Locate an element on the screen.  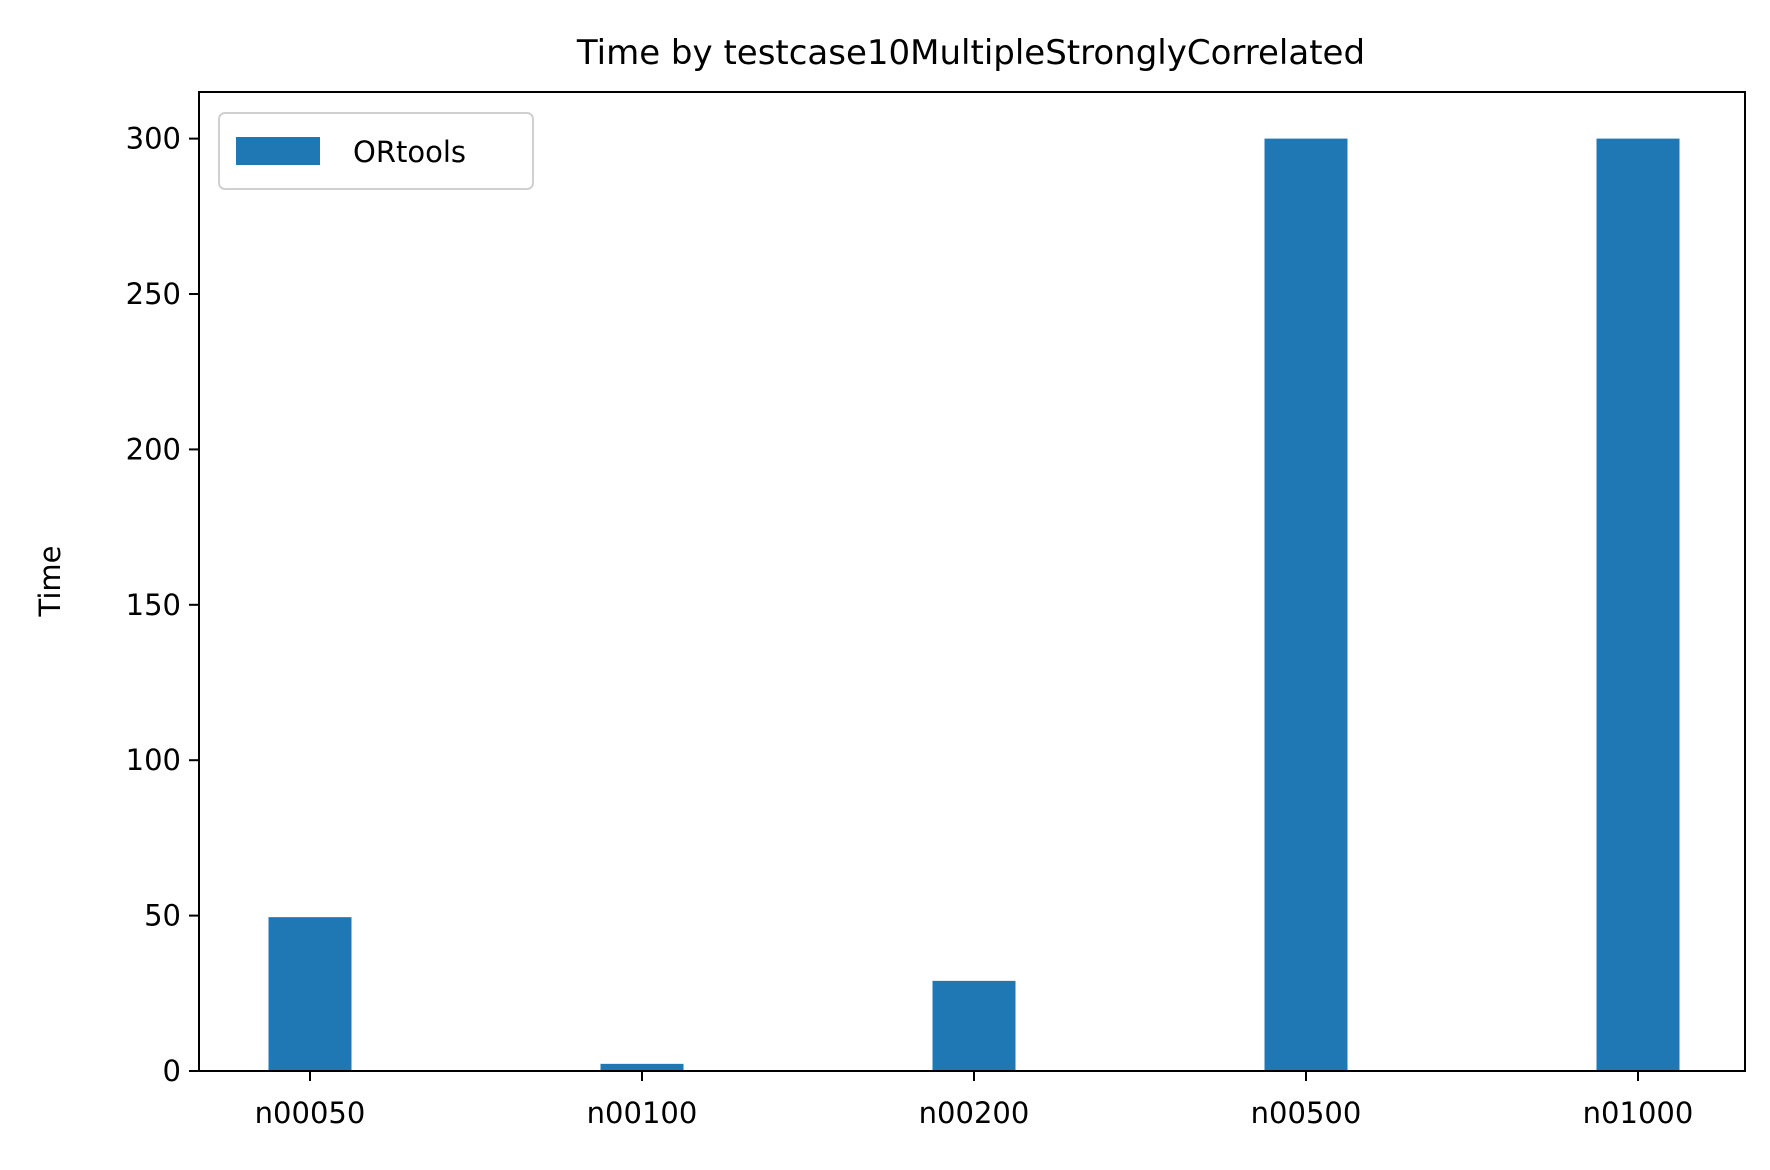
y-axis-label: Time is located at coordinates (50, 582).